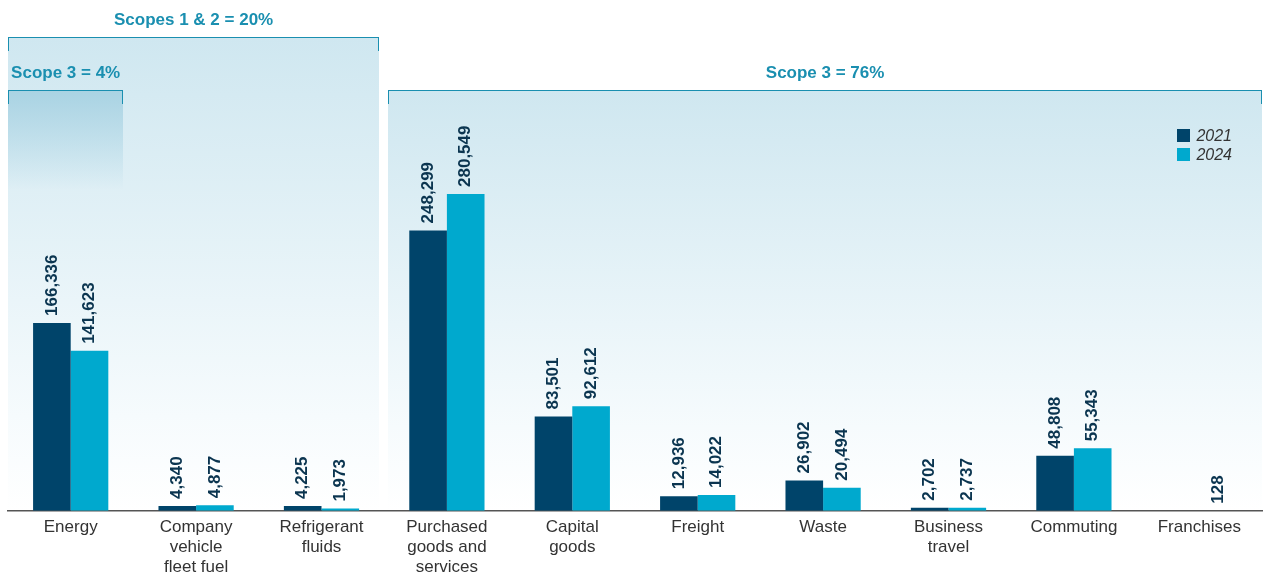 The height and width of the screenshot is (584, 1272). What do you see at coordinates (716, 461) in the screenshot?
I see `data-label: 14,022` at bounding box center [716, 461].